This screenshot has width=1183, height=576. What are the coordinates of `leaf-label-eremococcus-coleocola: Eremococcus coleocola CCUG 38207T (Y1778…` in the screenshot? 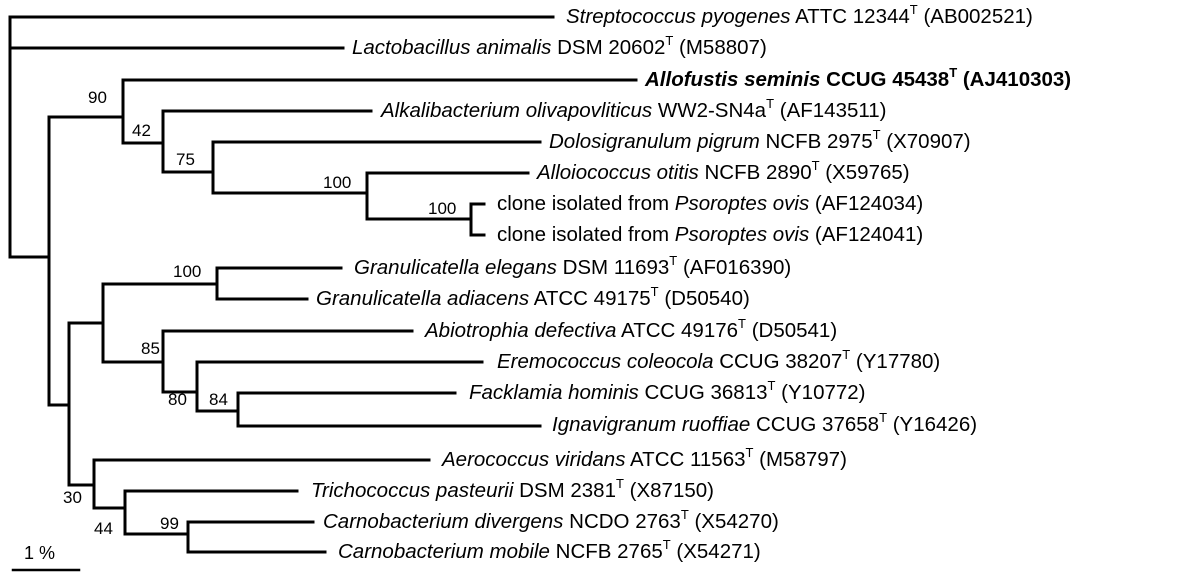 It's located at (719, 360).